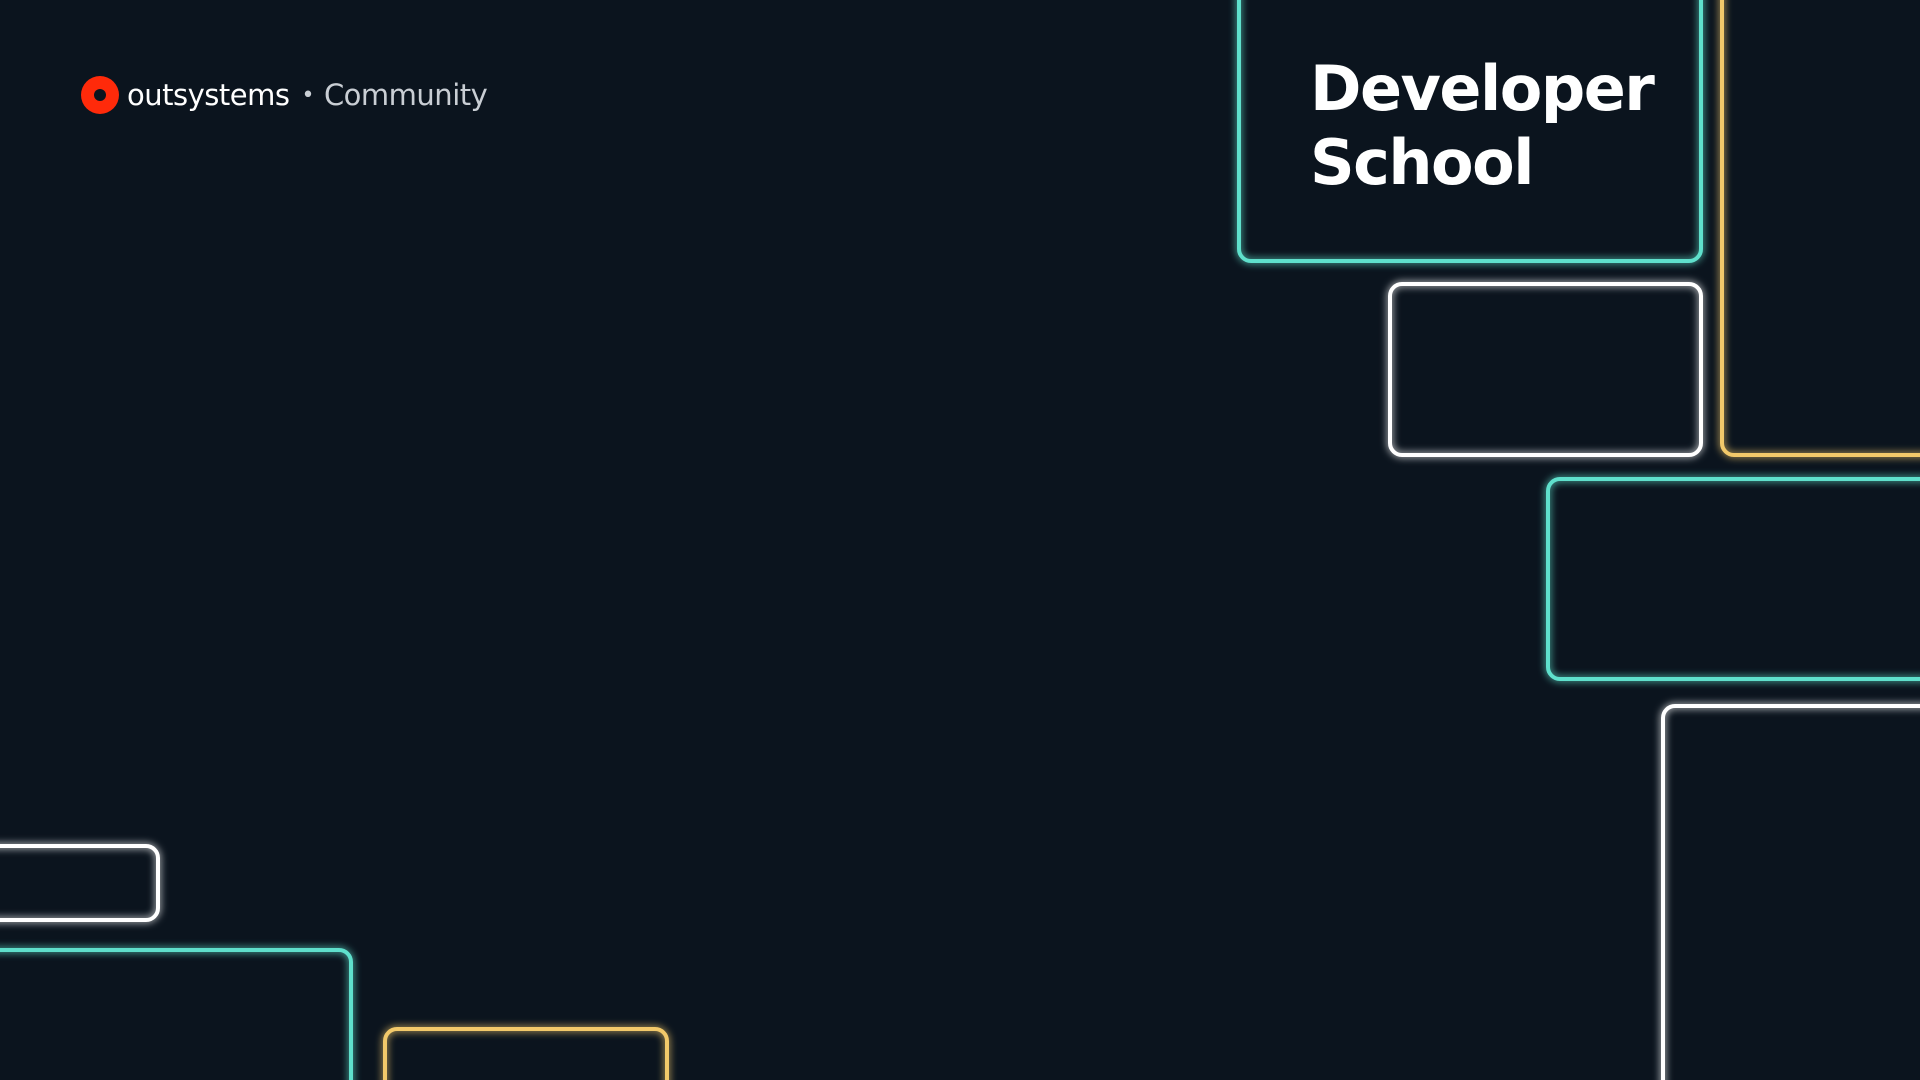 The height and width of the screenshot is (1080, 1920). Describe the element at coordinates (208, 95) in the screenshot. I see `brand-name: outsystems` at that location.